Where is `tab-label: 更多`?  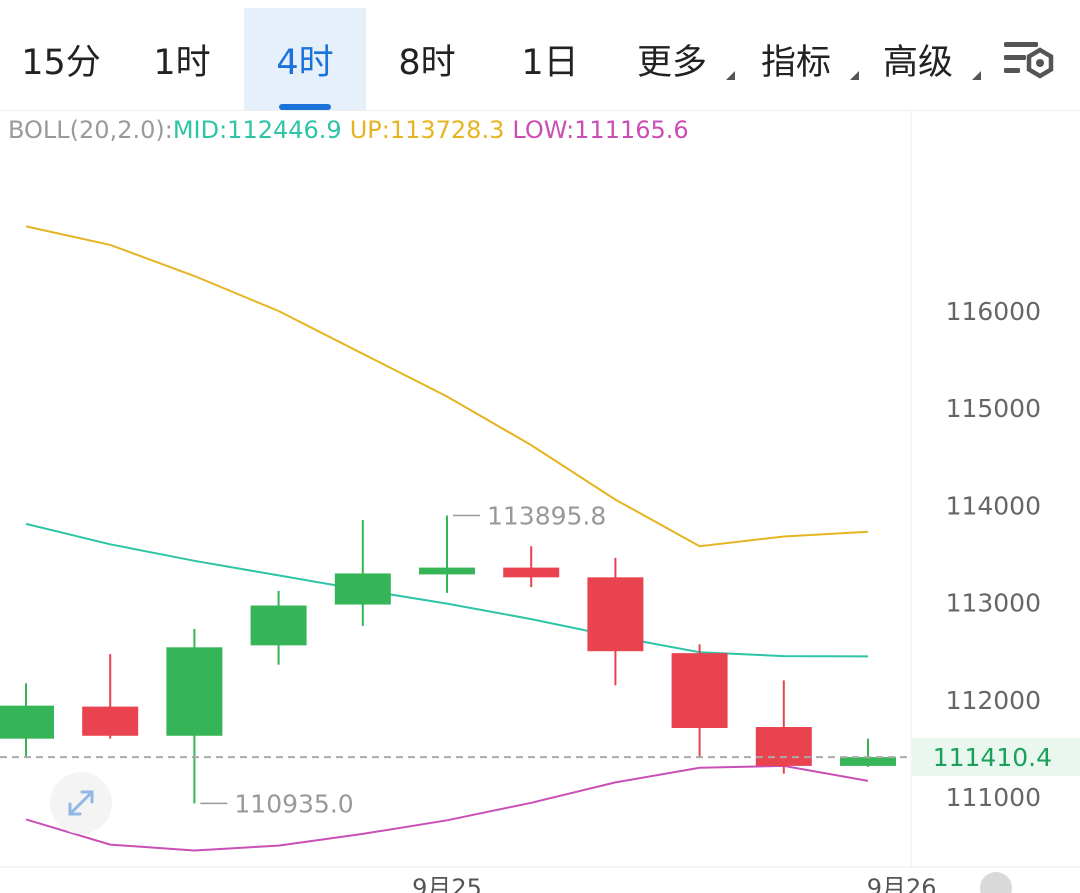 tab-label: 更多 is located at coordinates (671, 62).